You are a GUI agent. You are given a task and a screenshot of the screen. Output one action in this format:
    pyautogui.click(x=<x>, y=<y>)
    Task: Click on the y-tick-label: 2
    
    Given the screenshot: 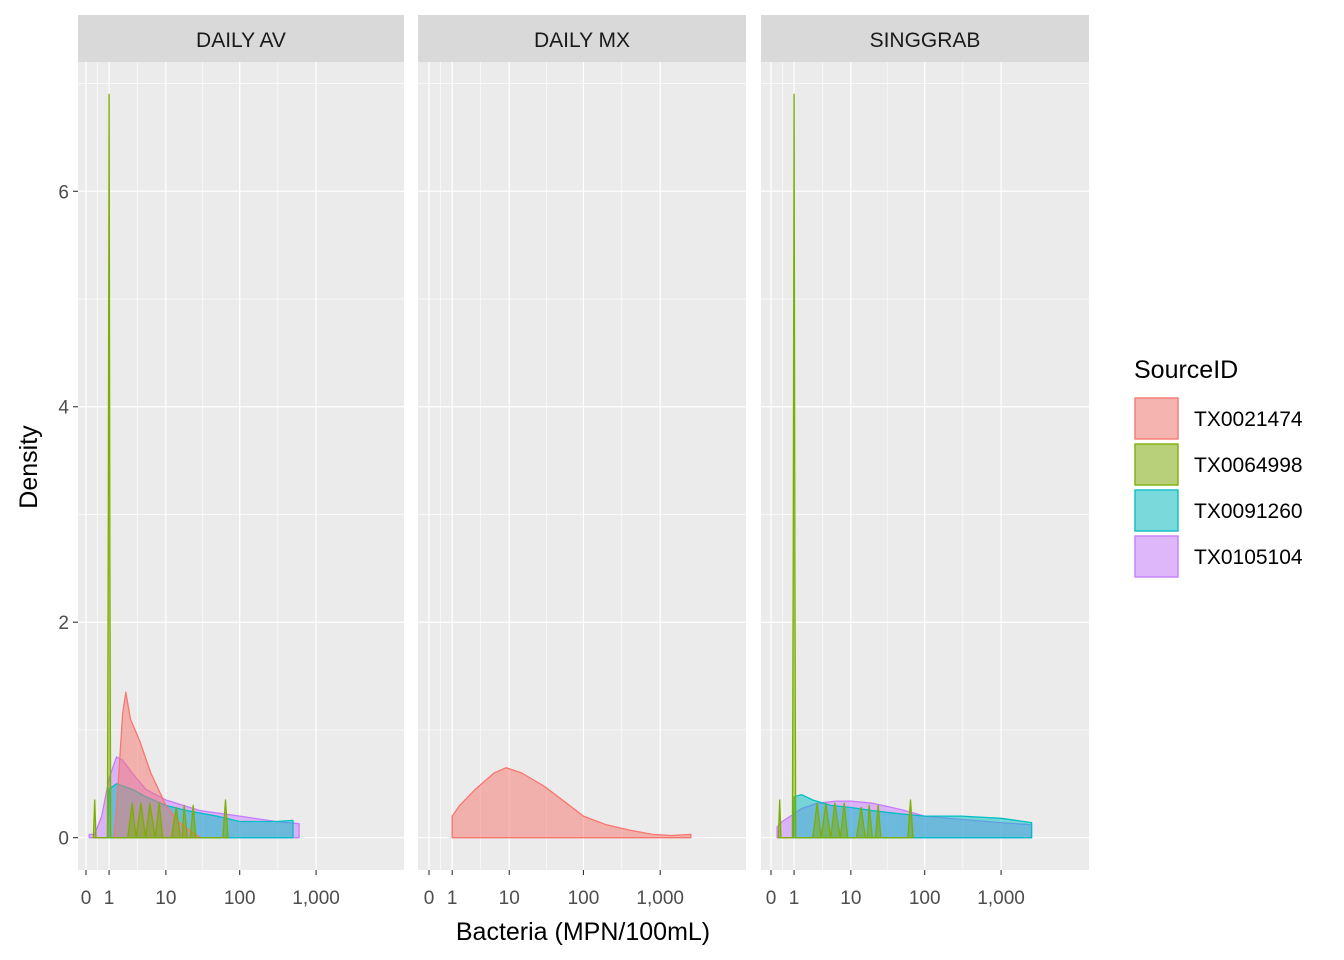 What is the action you would take?
    pyautogui.click(x=63, y=623)
    